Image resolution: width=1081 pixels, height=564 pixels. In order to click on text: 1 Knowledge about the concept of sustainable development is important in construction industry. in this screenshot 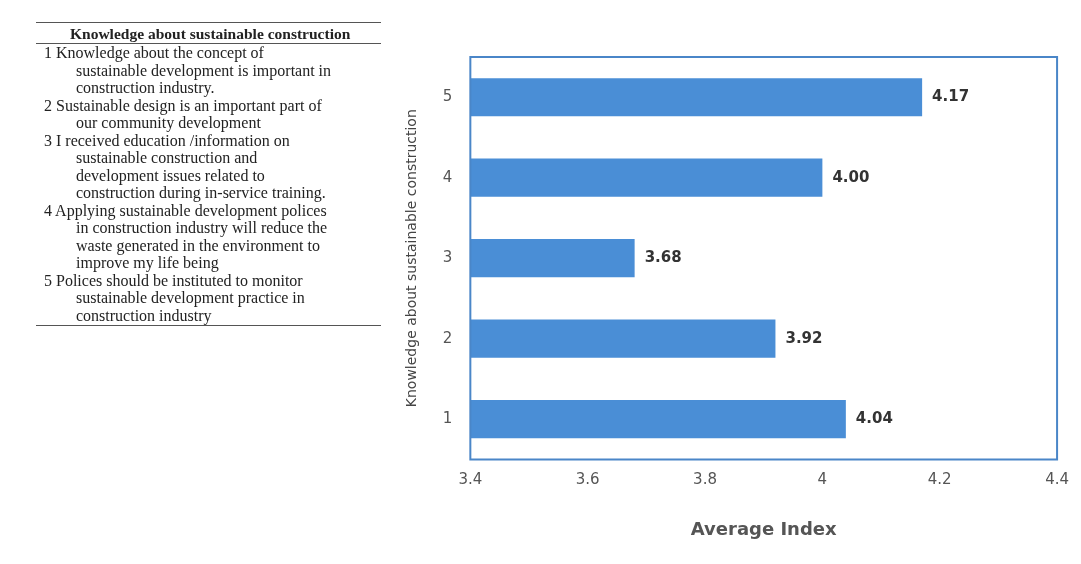, I will do `click(188, 70)`.